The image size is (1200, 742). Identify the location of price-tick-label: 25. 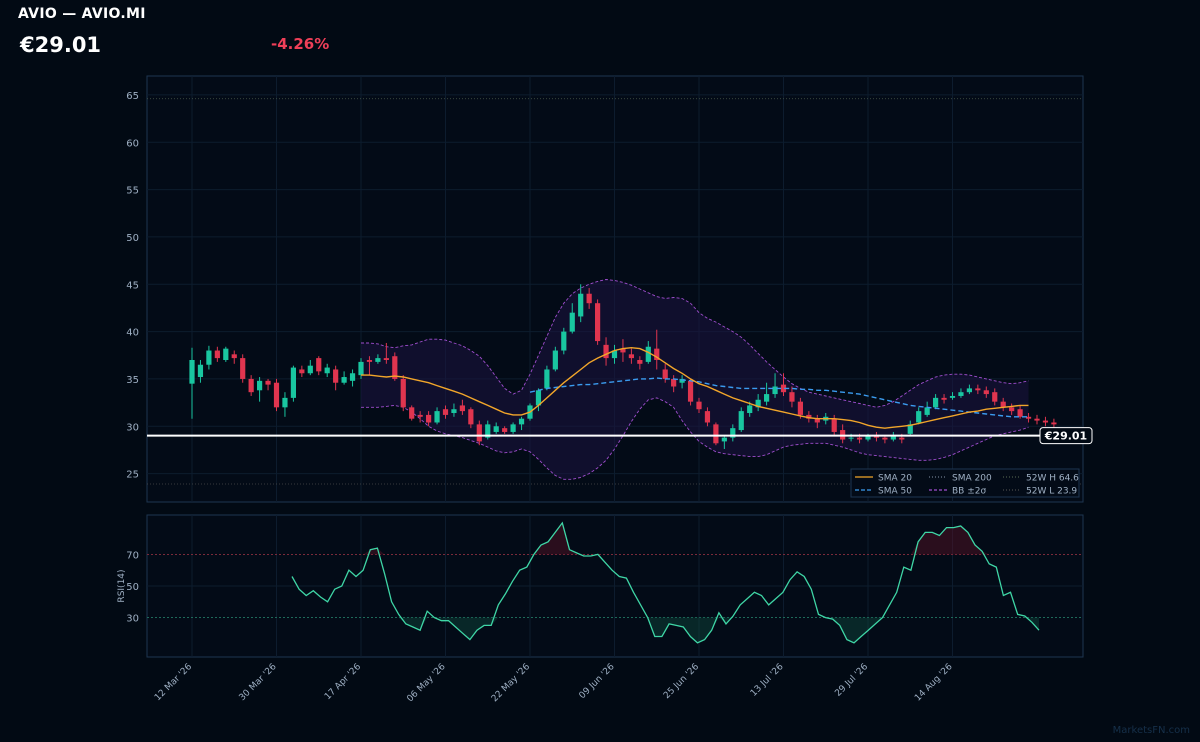
(132, 475).